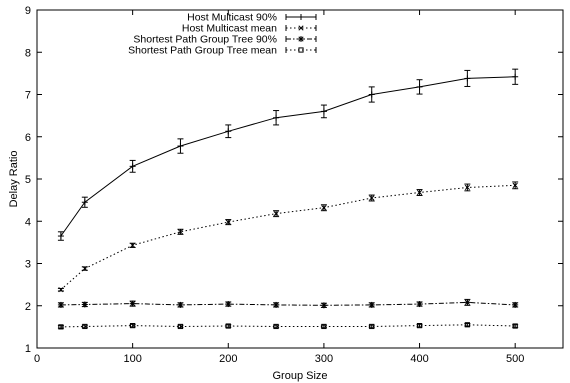 Image resolution: width=570 pixels, height=383 pixels. What do you see at coordinates (249, 29) in the screenshot?
I see `legend-entry: Host Multicast mean` at bounding box center [249, 29].